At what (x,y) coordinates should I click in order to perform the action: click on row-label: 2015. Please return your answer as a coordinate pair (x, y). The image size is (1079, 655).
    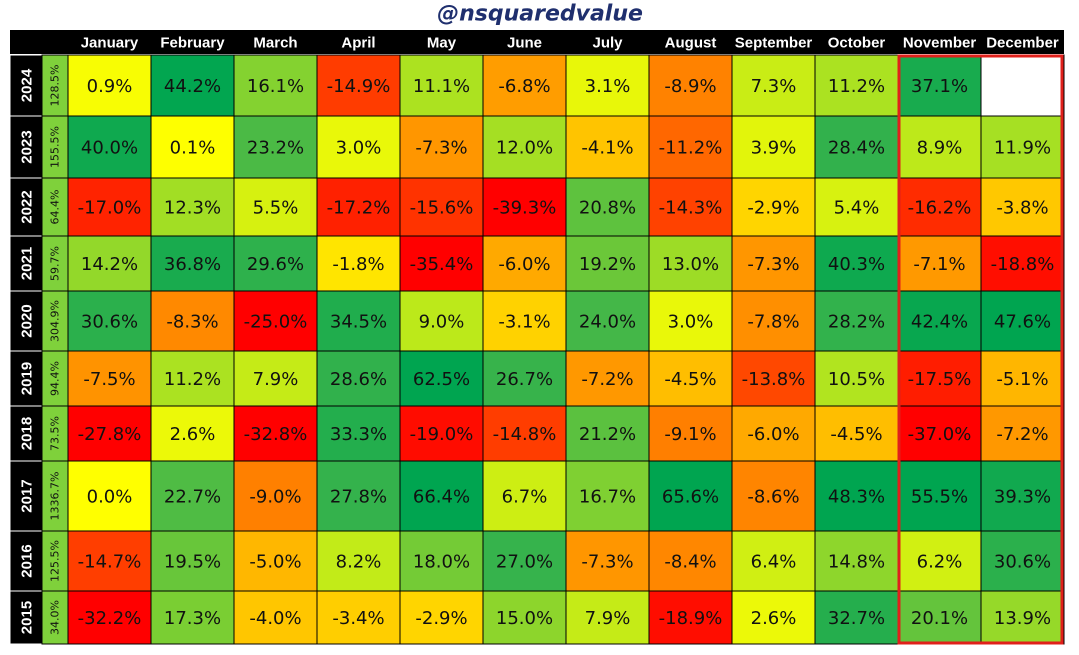
    Looking at the image, I should click on (27, 617).